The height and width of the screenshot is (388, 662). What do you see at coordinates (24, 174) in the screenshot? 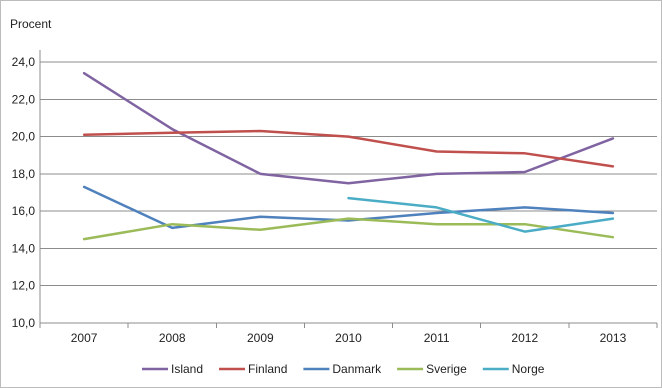
I see `y-tick-label: 18,0` at bounding box center [24, 174].